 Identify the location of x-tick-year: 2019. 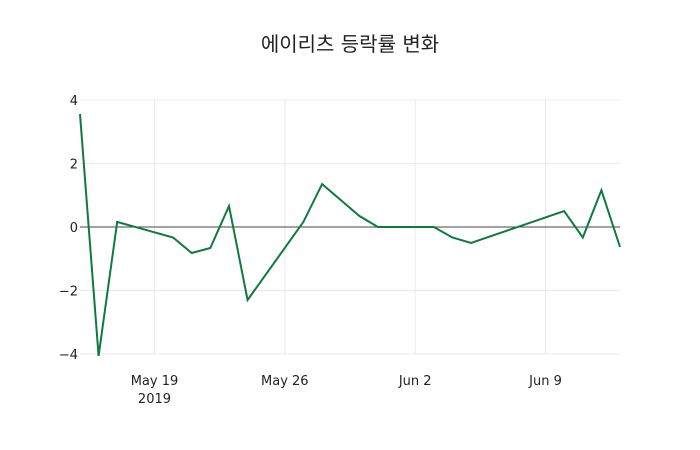
(154, 399).